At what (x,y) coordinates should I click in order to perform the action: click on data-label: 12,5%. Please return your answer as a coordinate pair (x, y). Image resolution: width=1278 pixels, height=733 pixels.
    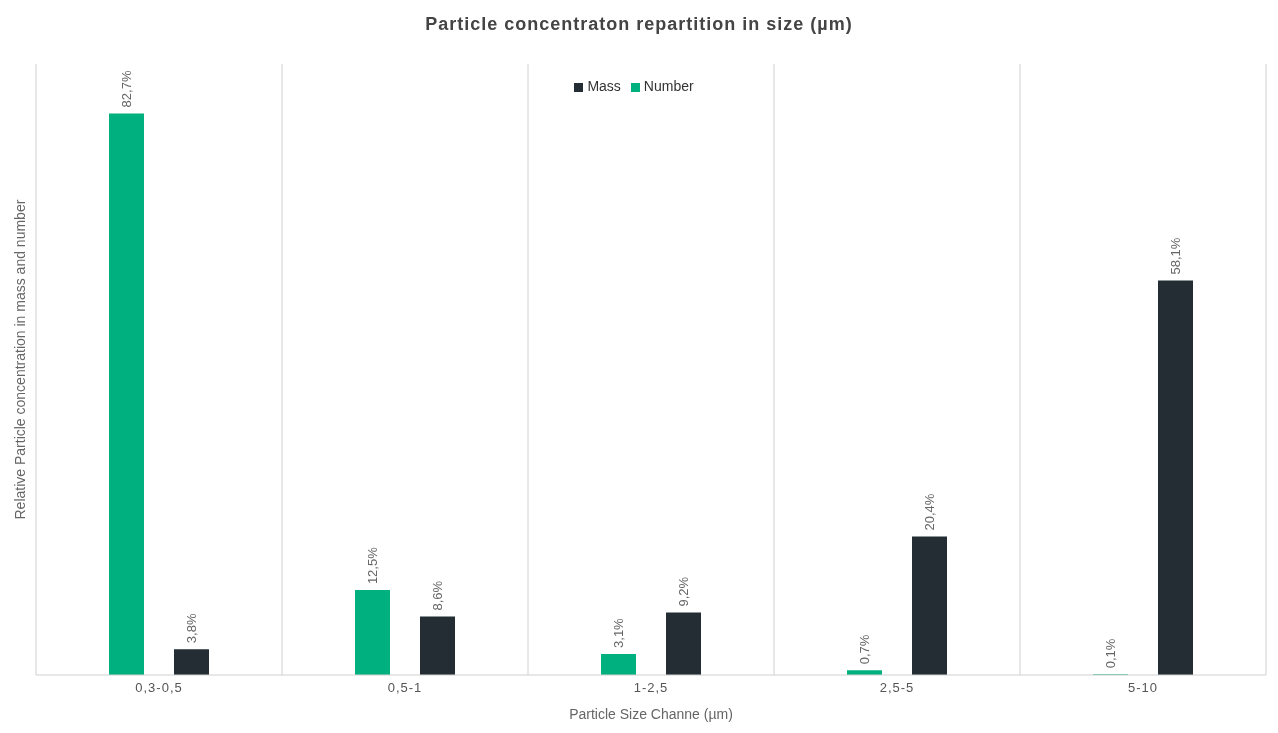
    Looking at the image, I should click on (372, 565).